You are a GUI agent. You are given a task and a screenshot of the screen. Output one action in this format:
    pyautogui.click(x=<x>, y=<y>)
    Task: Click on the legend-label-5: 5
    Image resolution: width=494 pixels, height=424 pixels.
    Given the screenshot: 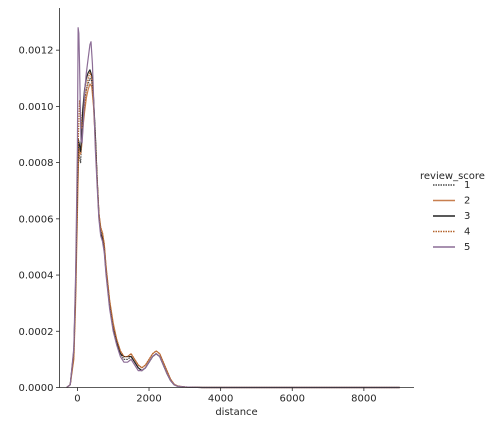 What is the action you would take?
    pyautogui.click(x=467, y=247)
    